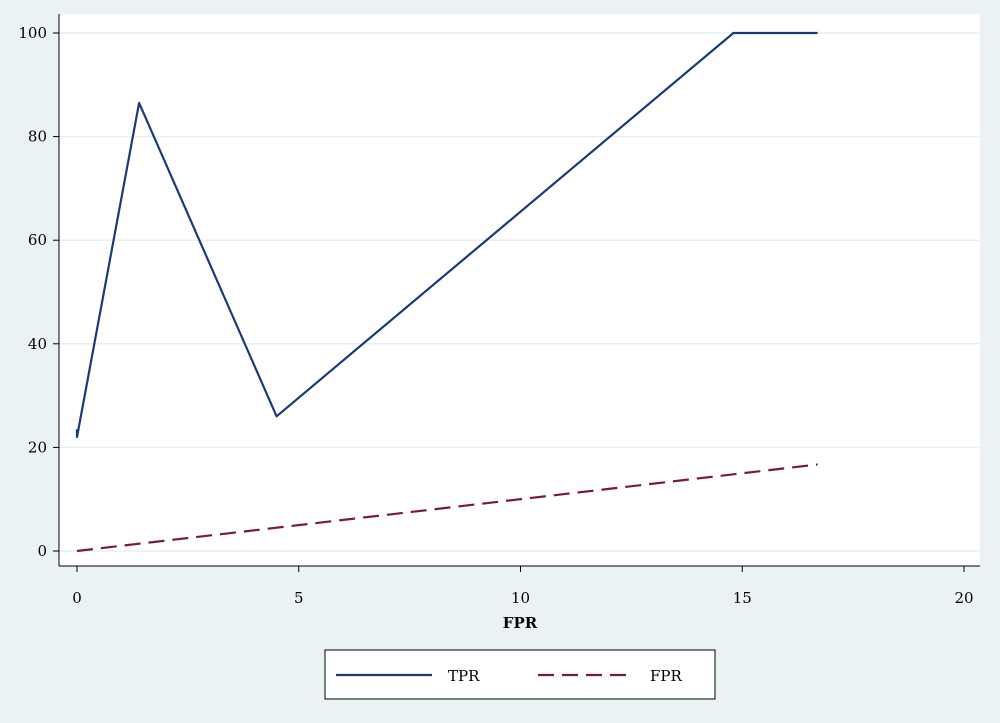  What do you see at coordinates (523, 586) in the screenshot?
I see `x-ticks: 0 5 10 15 20` at bounding box center [523, 586].